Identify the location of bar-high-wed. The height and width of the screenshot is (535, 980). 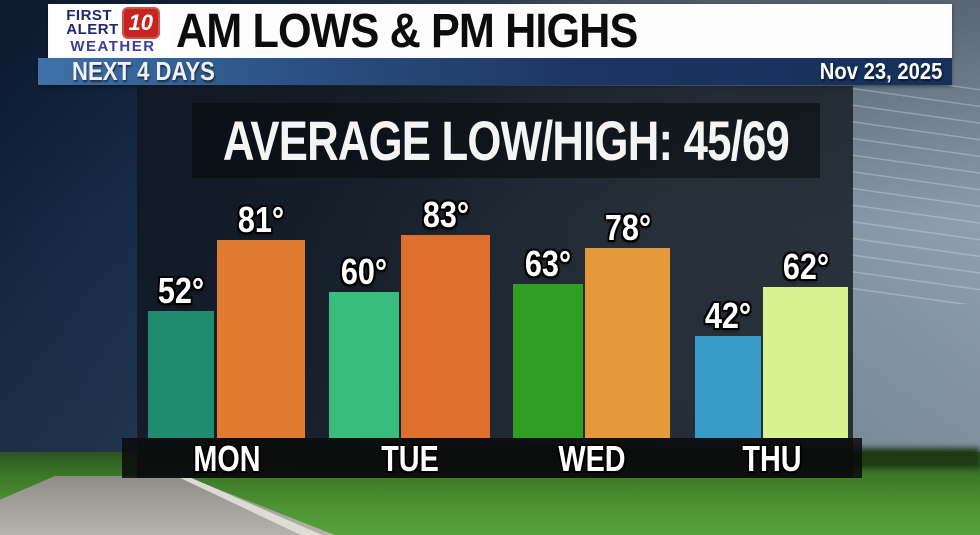
(627, 343).